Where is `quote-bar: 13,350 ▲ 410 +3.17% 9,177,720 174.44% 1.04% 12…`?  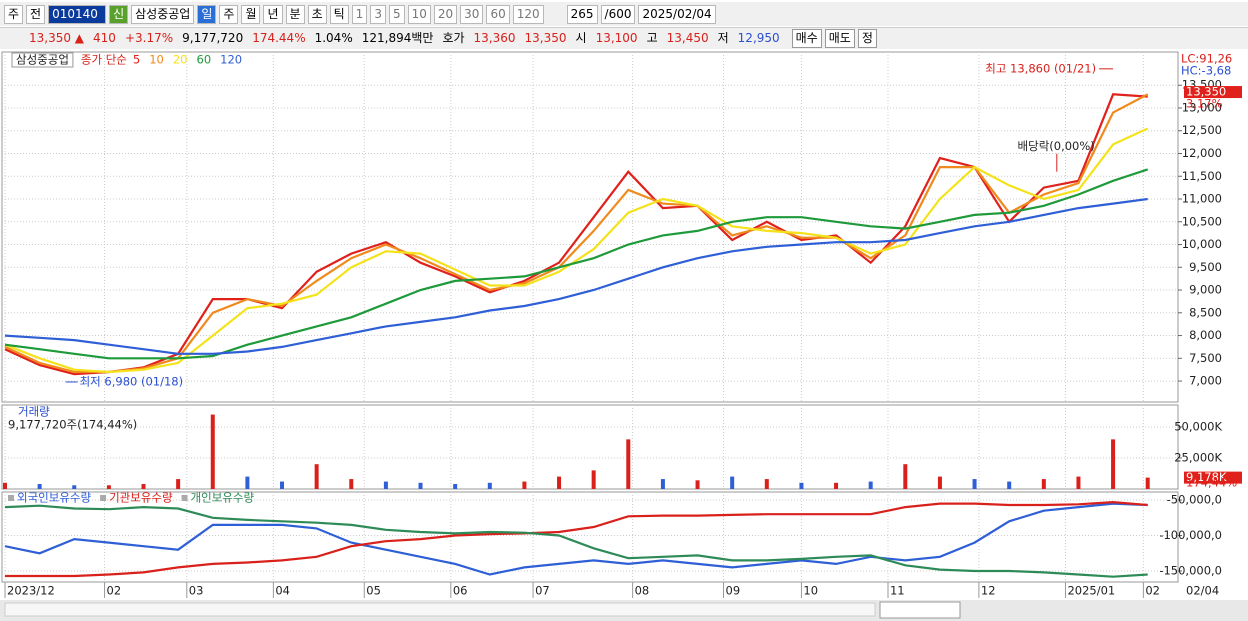
quote-bar: 13,350 ▲ 410 +3.17% 9,177,720 174.44% 1.04% 12… is located at coordinates (624, 38).